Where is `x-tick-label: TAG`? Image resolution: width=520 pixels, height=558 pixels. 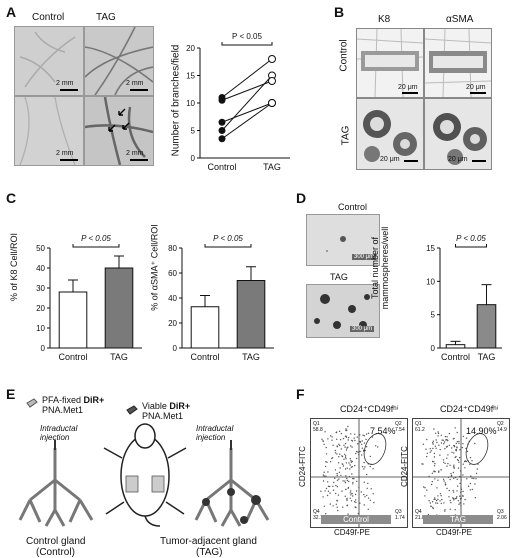
x-tick-label: TAG is located at coordinates (272, 167).